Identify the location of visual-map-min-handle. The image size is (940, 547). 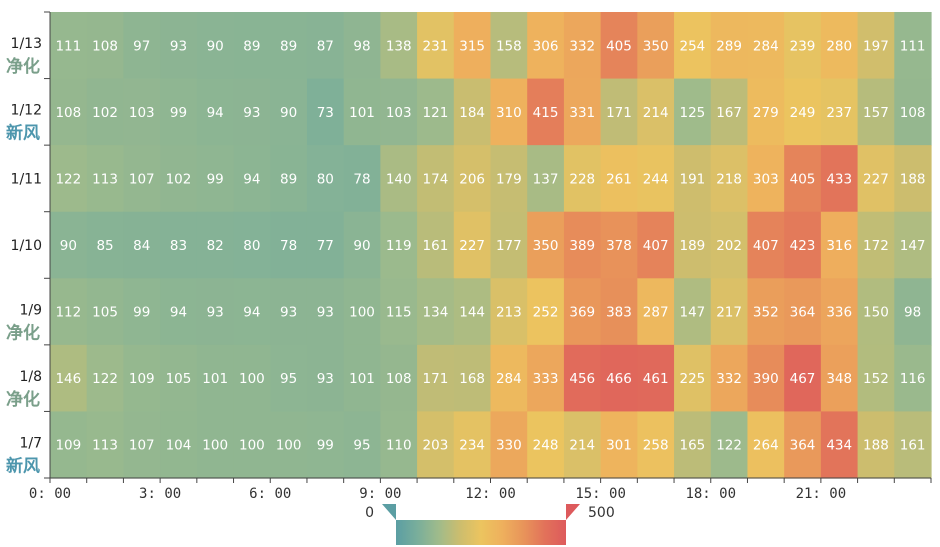
(389, 512).